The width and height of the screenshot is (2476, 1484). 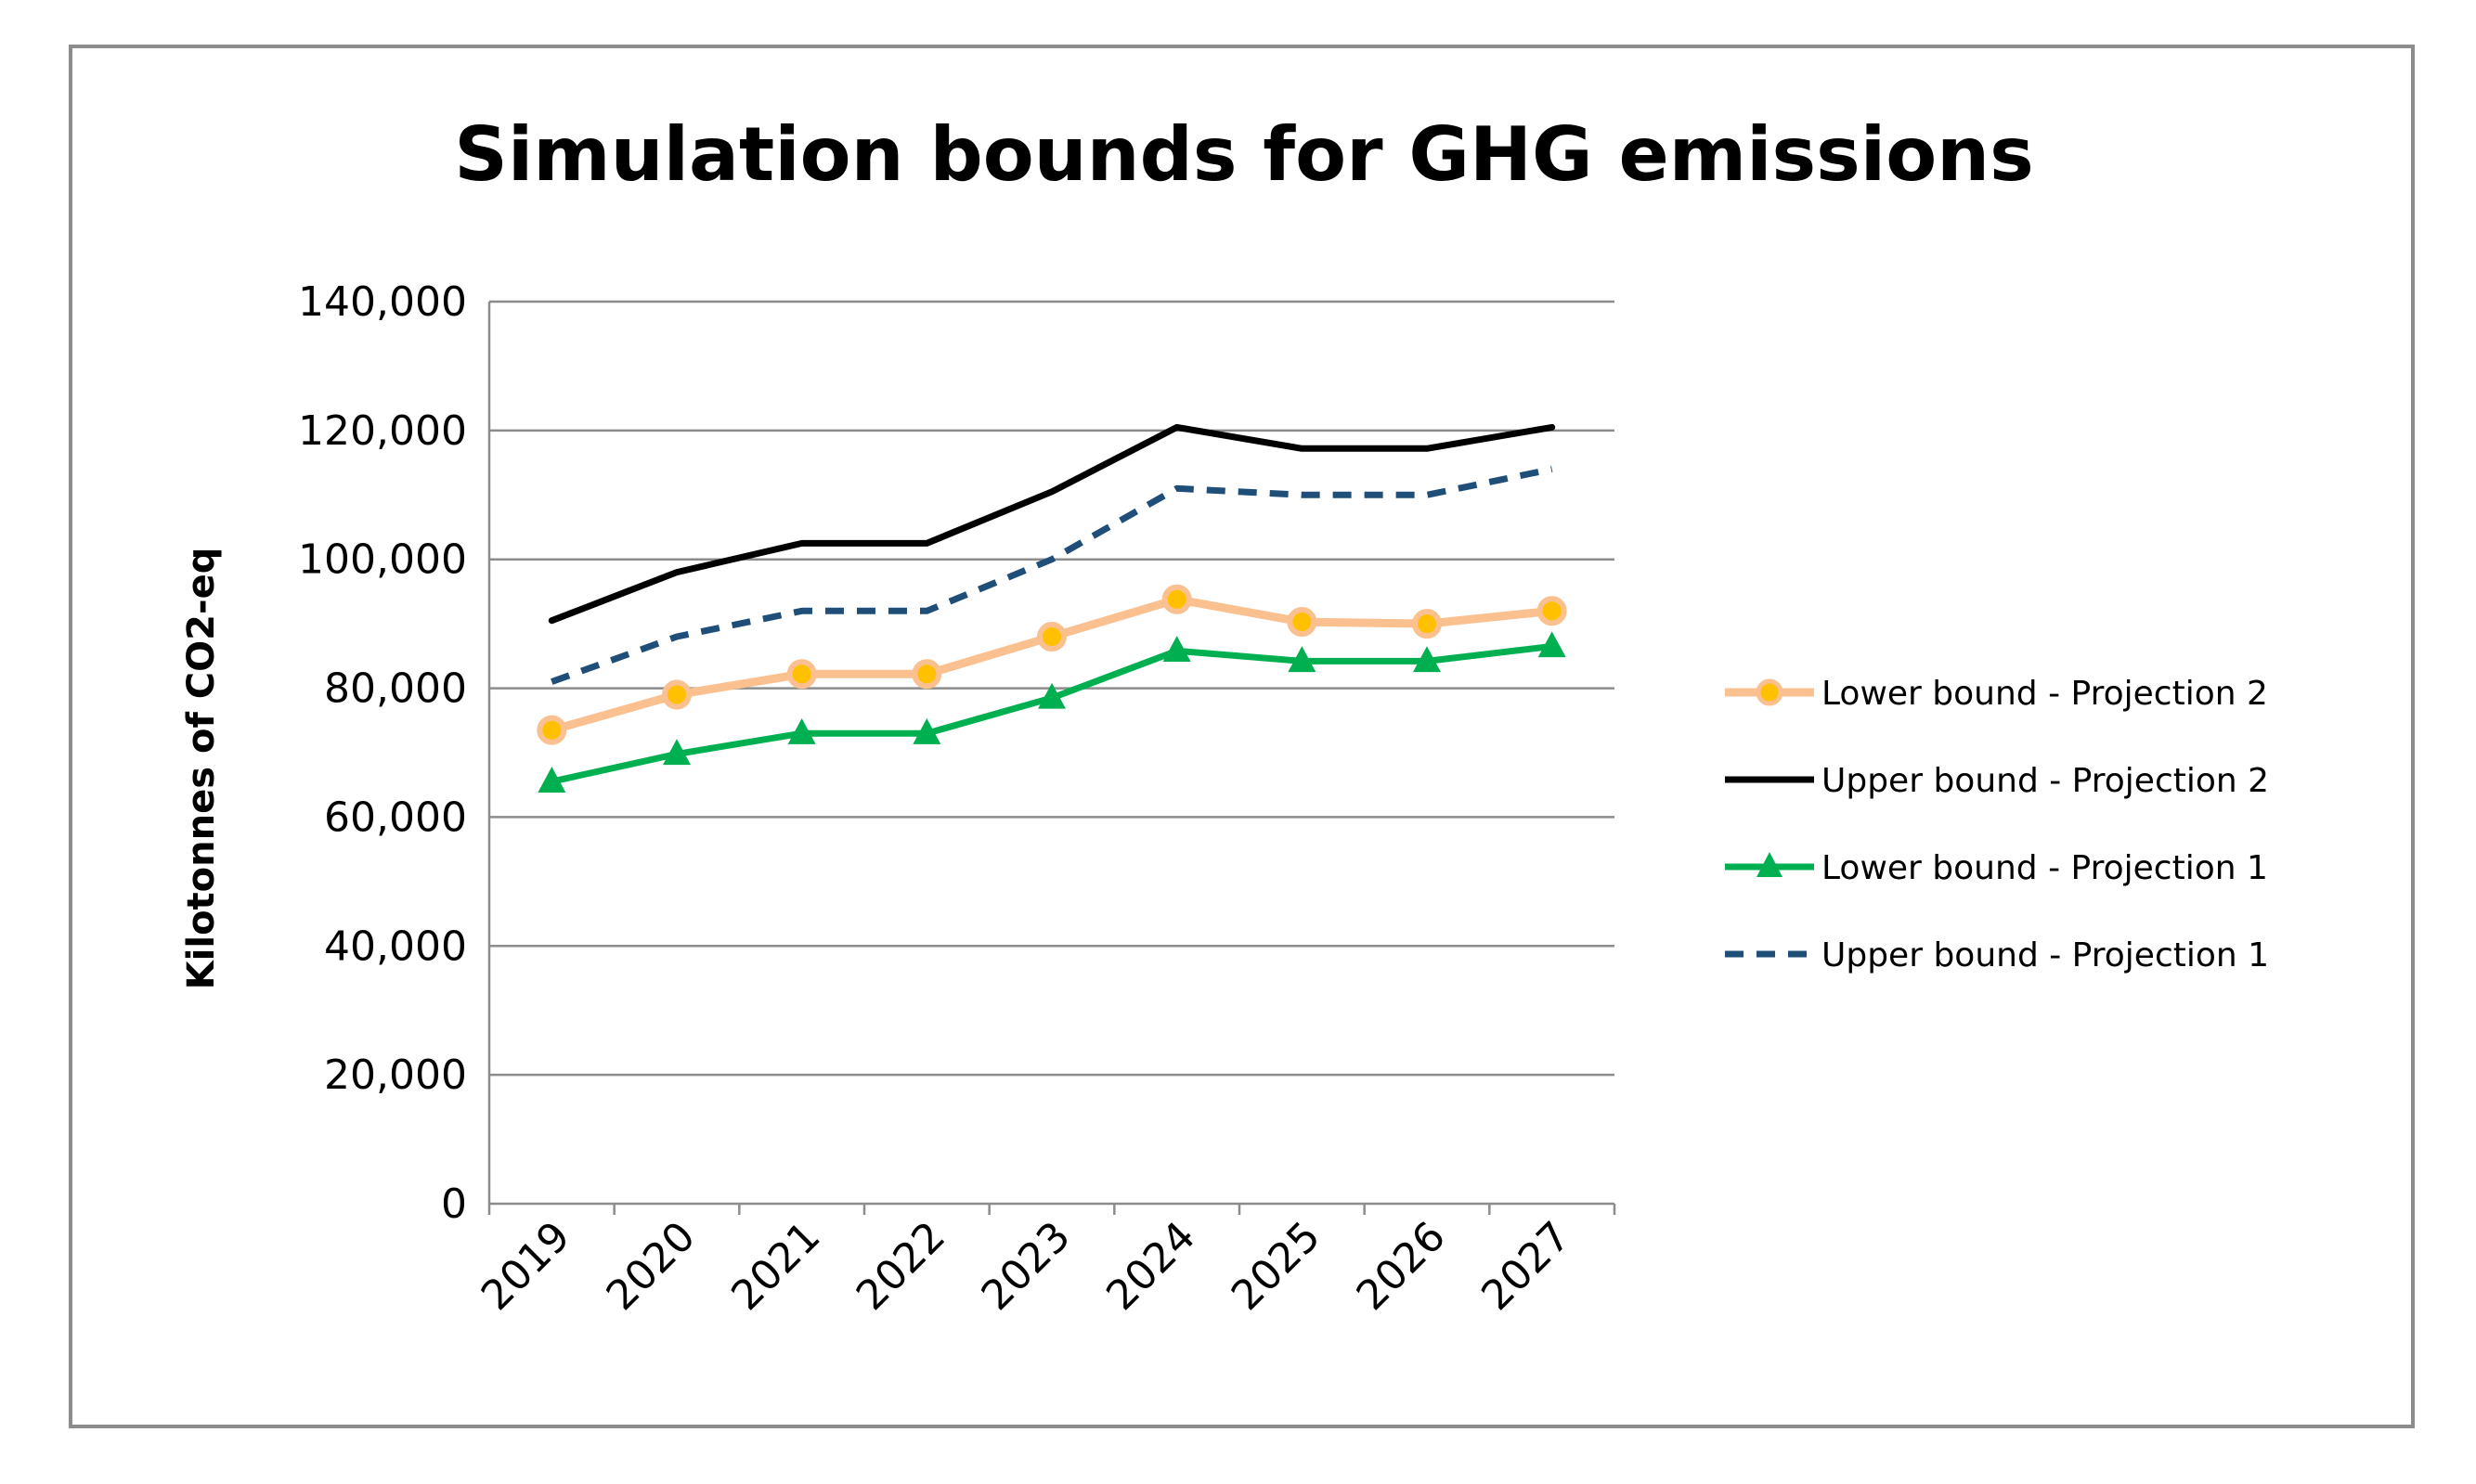 I want to click on legend-item-3: Lower bound - Projection 1, so click(x=1996, y=868).